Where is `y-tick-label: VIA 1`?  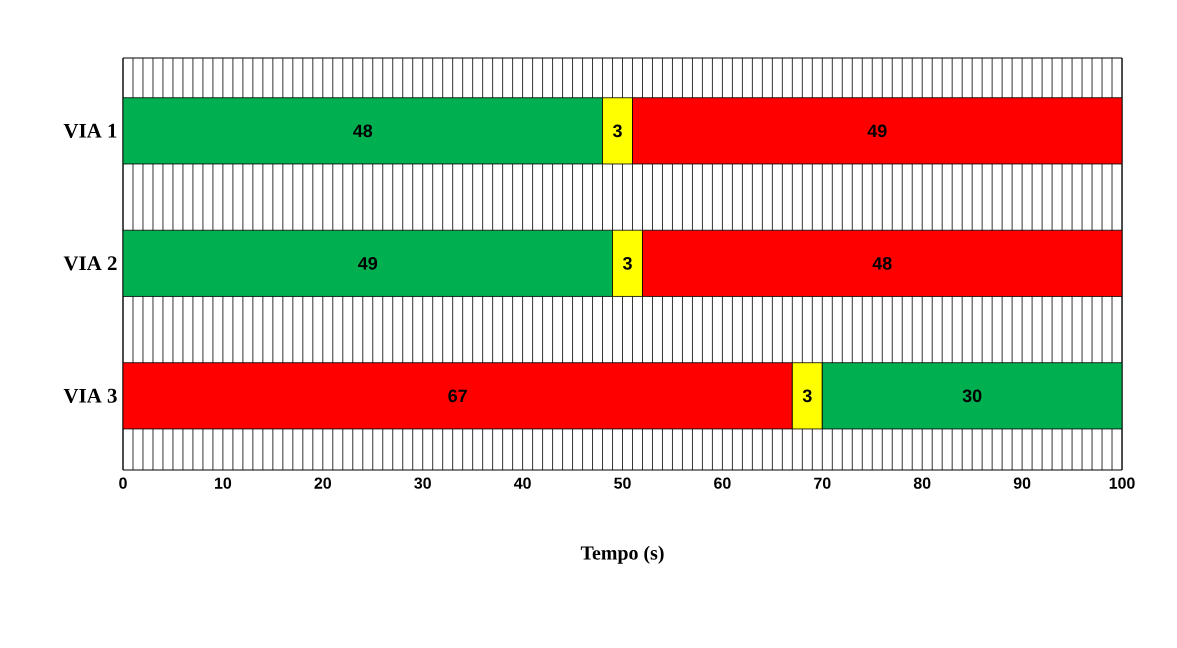 y-tick-label: VIA 1 is located at coordinates (90, 130).